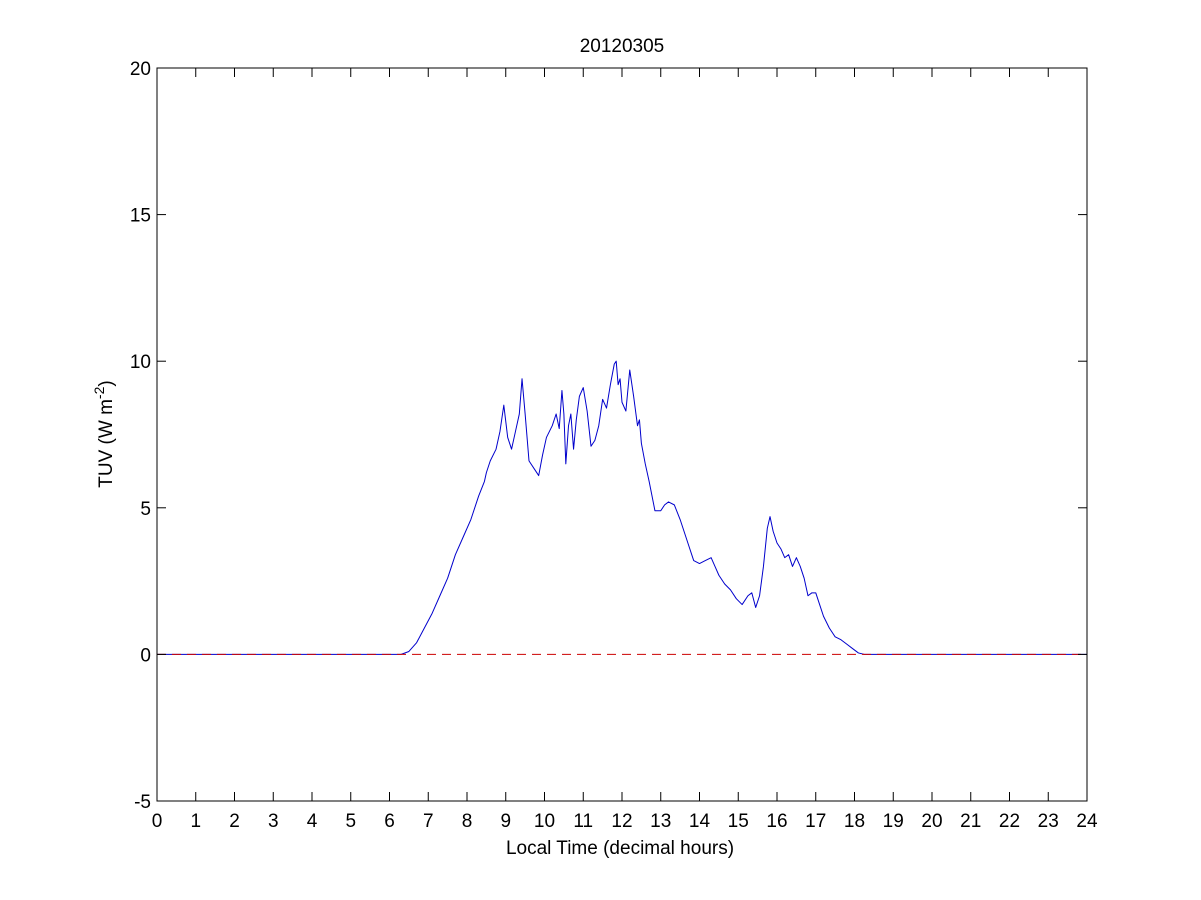  What do you see at coordinates (389, 821) in the screenshot?
I see `x-tick-label: 6` at bounding box center [389, 821].